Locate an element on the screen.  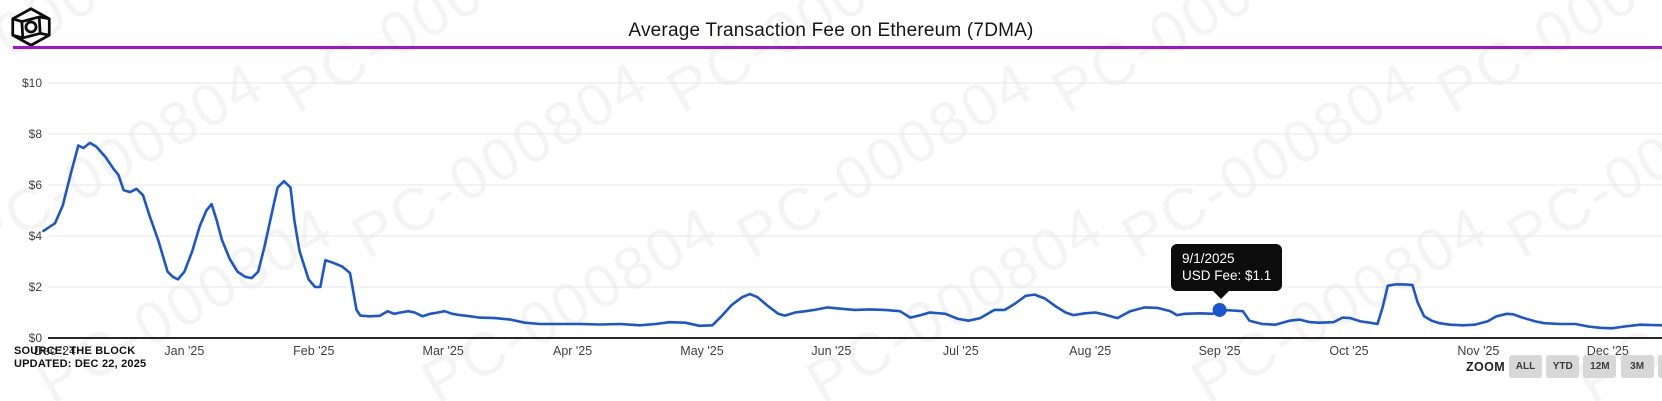
x-tick-label: Jan '25 is located at coordinates (184, 351).